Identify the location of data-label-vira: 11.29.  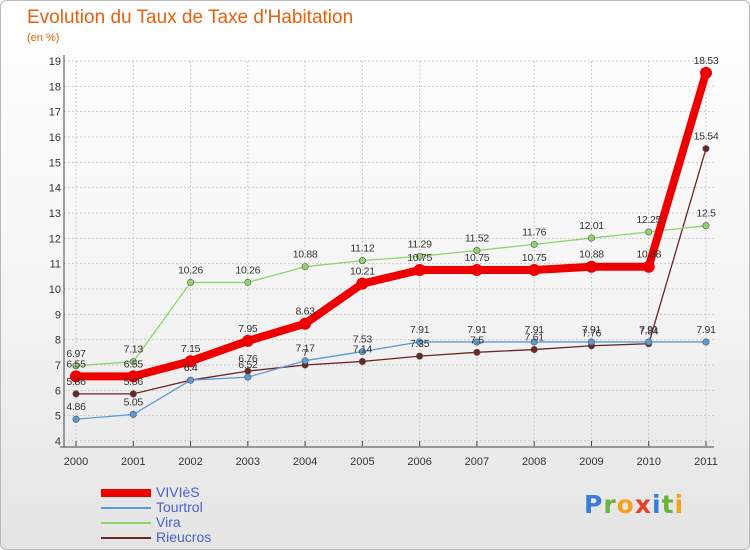
(420, 244).